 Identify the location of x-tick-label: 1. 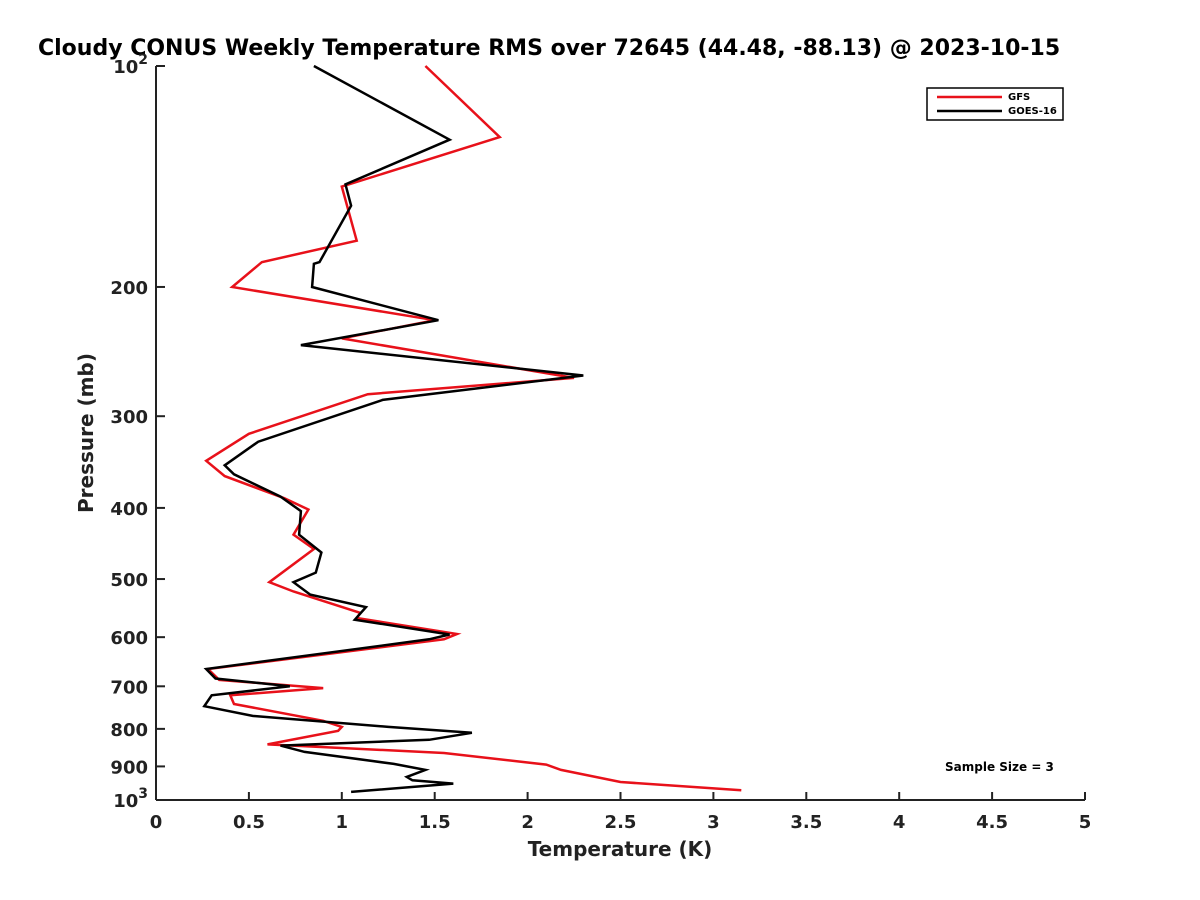
(342, 822).